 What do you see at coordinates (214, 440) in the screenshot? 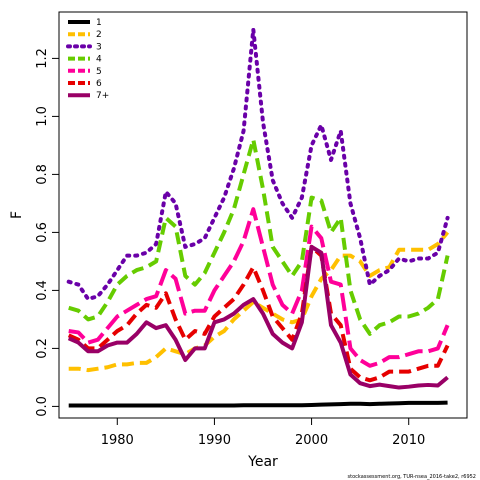
I see `x-tick-label: 1990` at bounding box center [214, 440].